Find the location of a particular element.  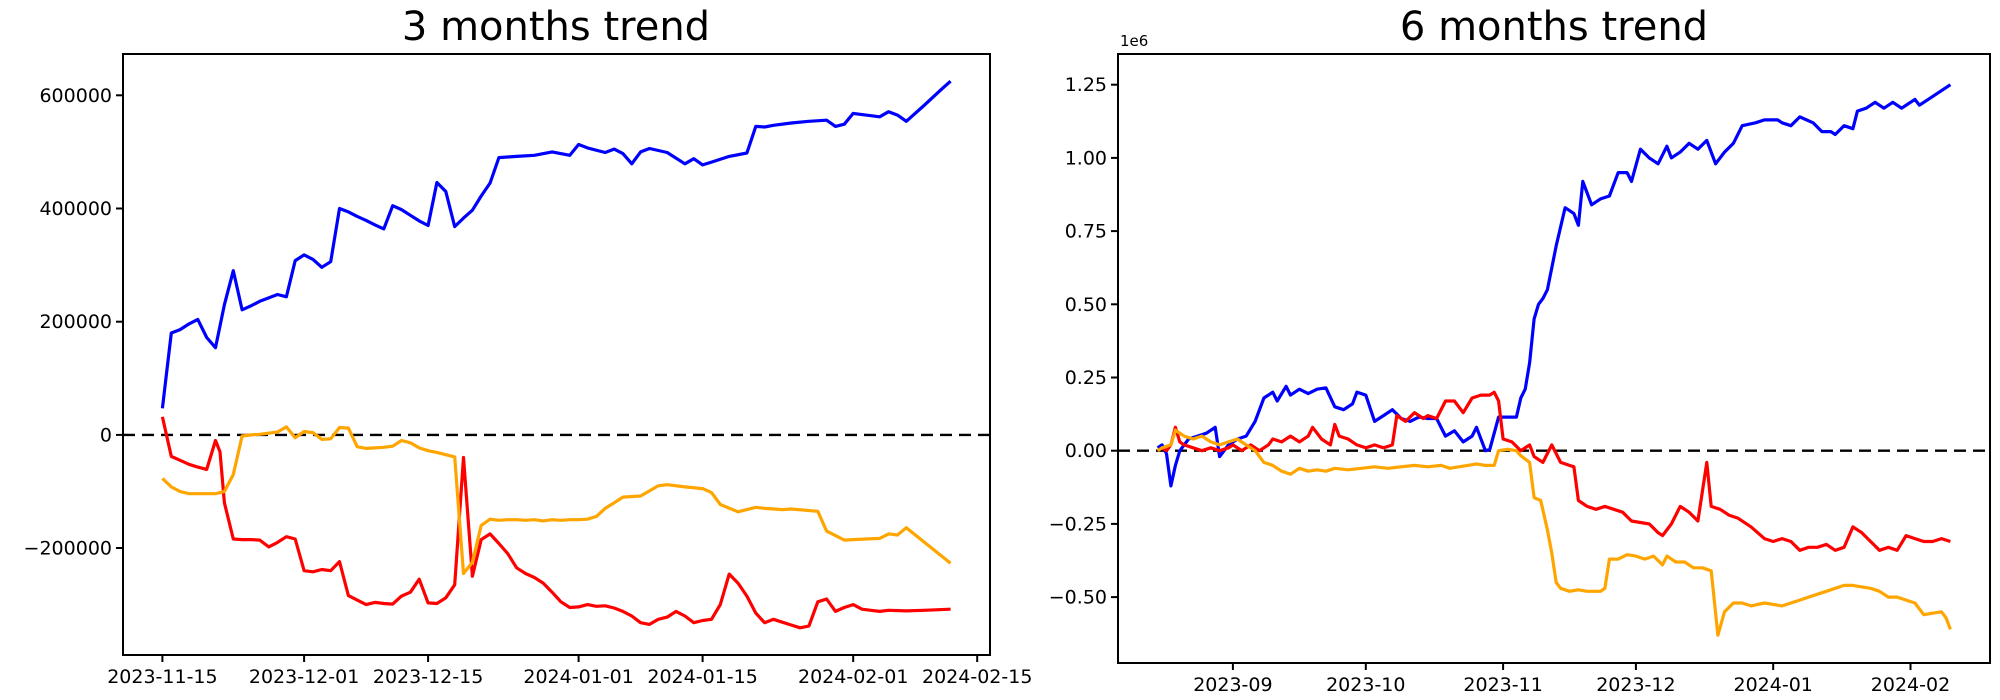

y-tick-label: 0 is located at coordinates (106, 435).